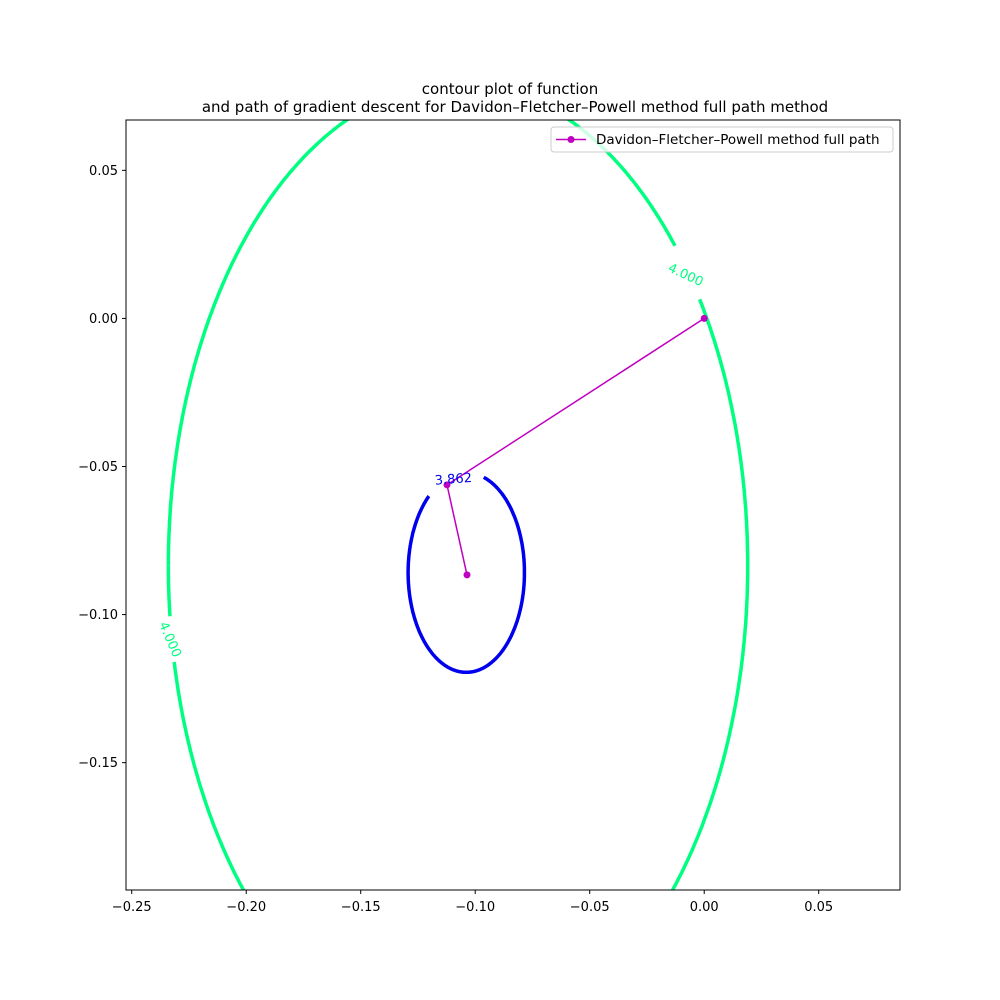 Image resolution: width=1000 pixels, height=1000 pixels. Describe the element at coordinates (475, 907) in the screenshot. I see `x-tick-label: −0.10` at that location.